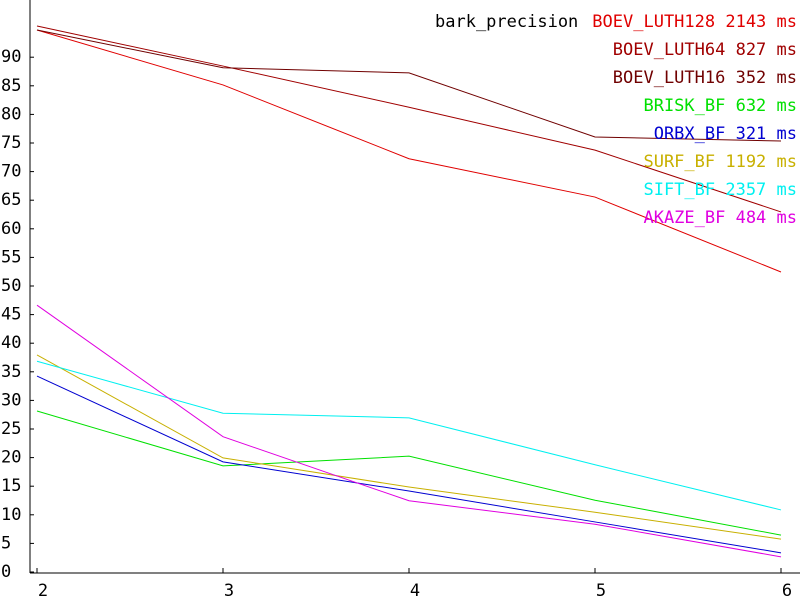 This screenshot has height=600, width=800. What do you see at coordinates (11, 257) in the screenshot?
I see `y-tick-label: 55` at bounding box center [11, 257].